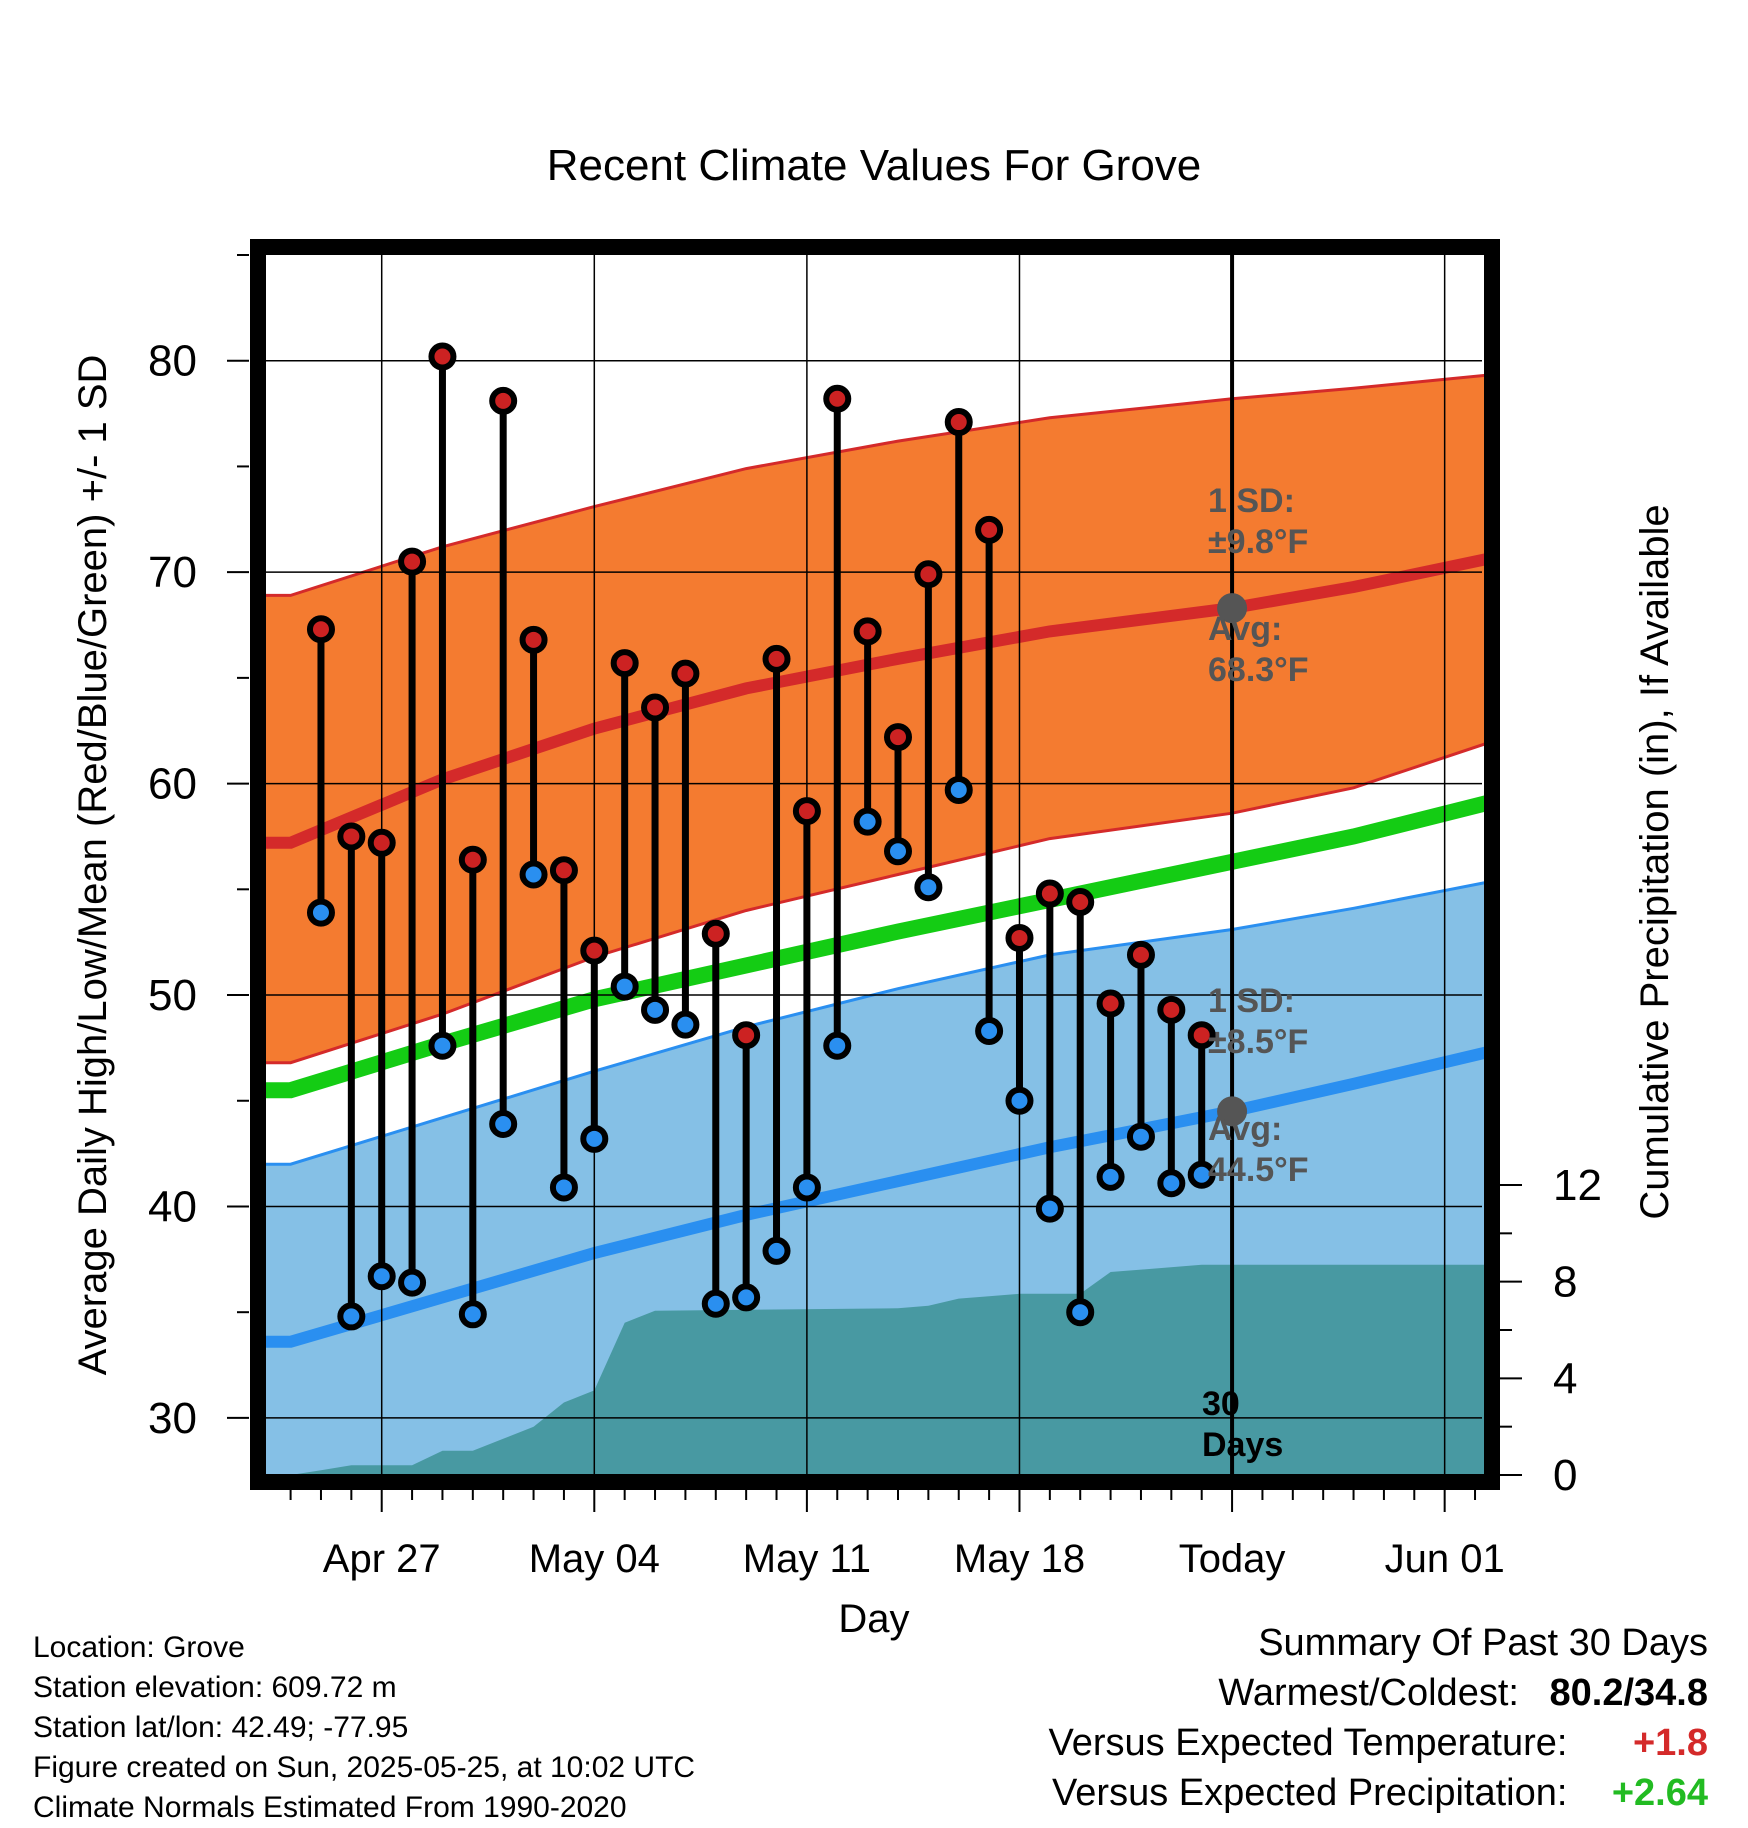 This screenshot has width=1748, height=1828. What do you see at coordinates (1445, 1559) in the screenshot?
I see `x-tick-label-38: Jun 01` at bounding box center [1445, 1559].